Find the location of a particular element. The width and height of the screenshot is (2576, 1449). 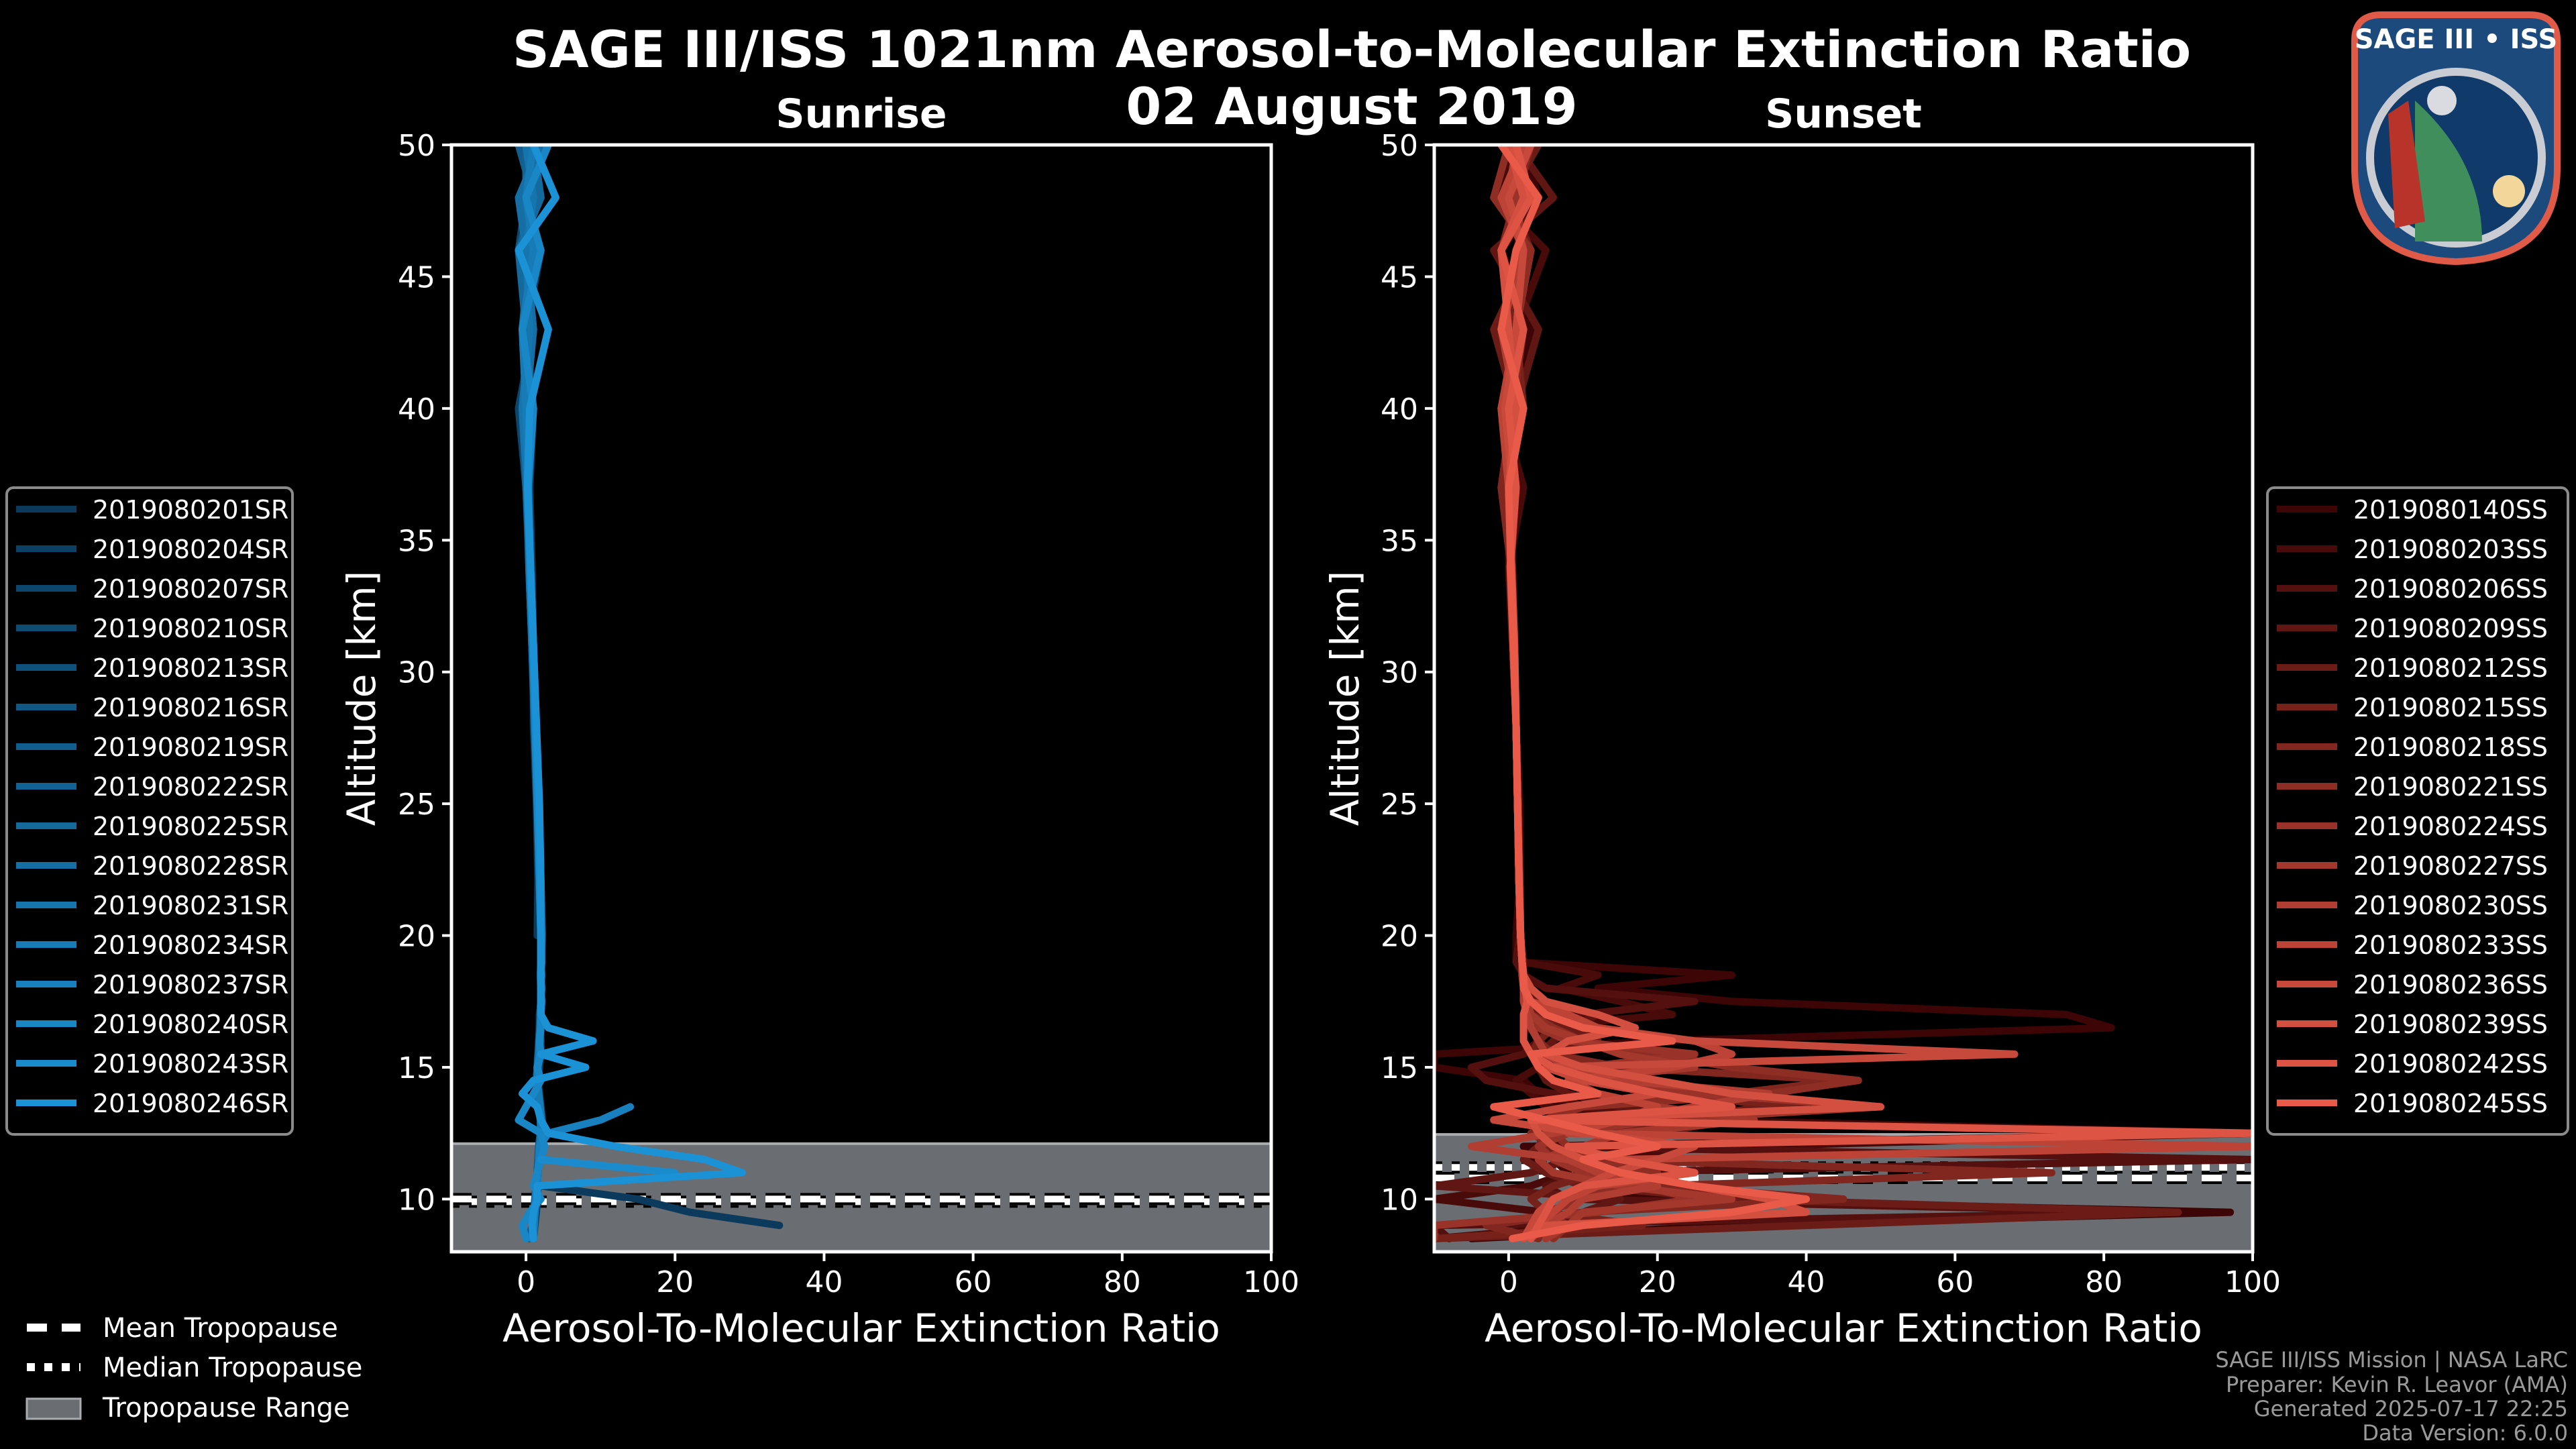

legend-label-2019080243SR: 2019080243SR is located at coordinates (190, 1064).